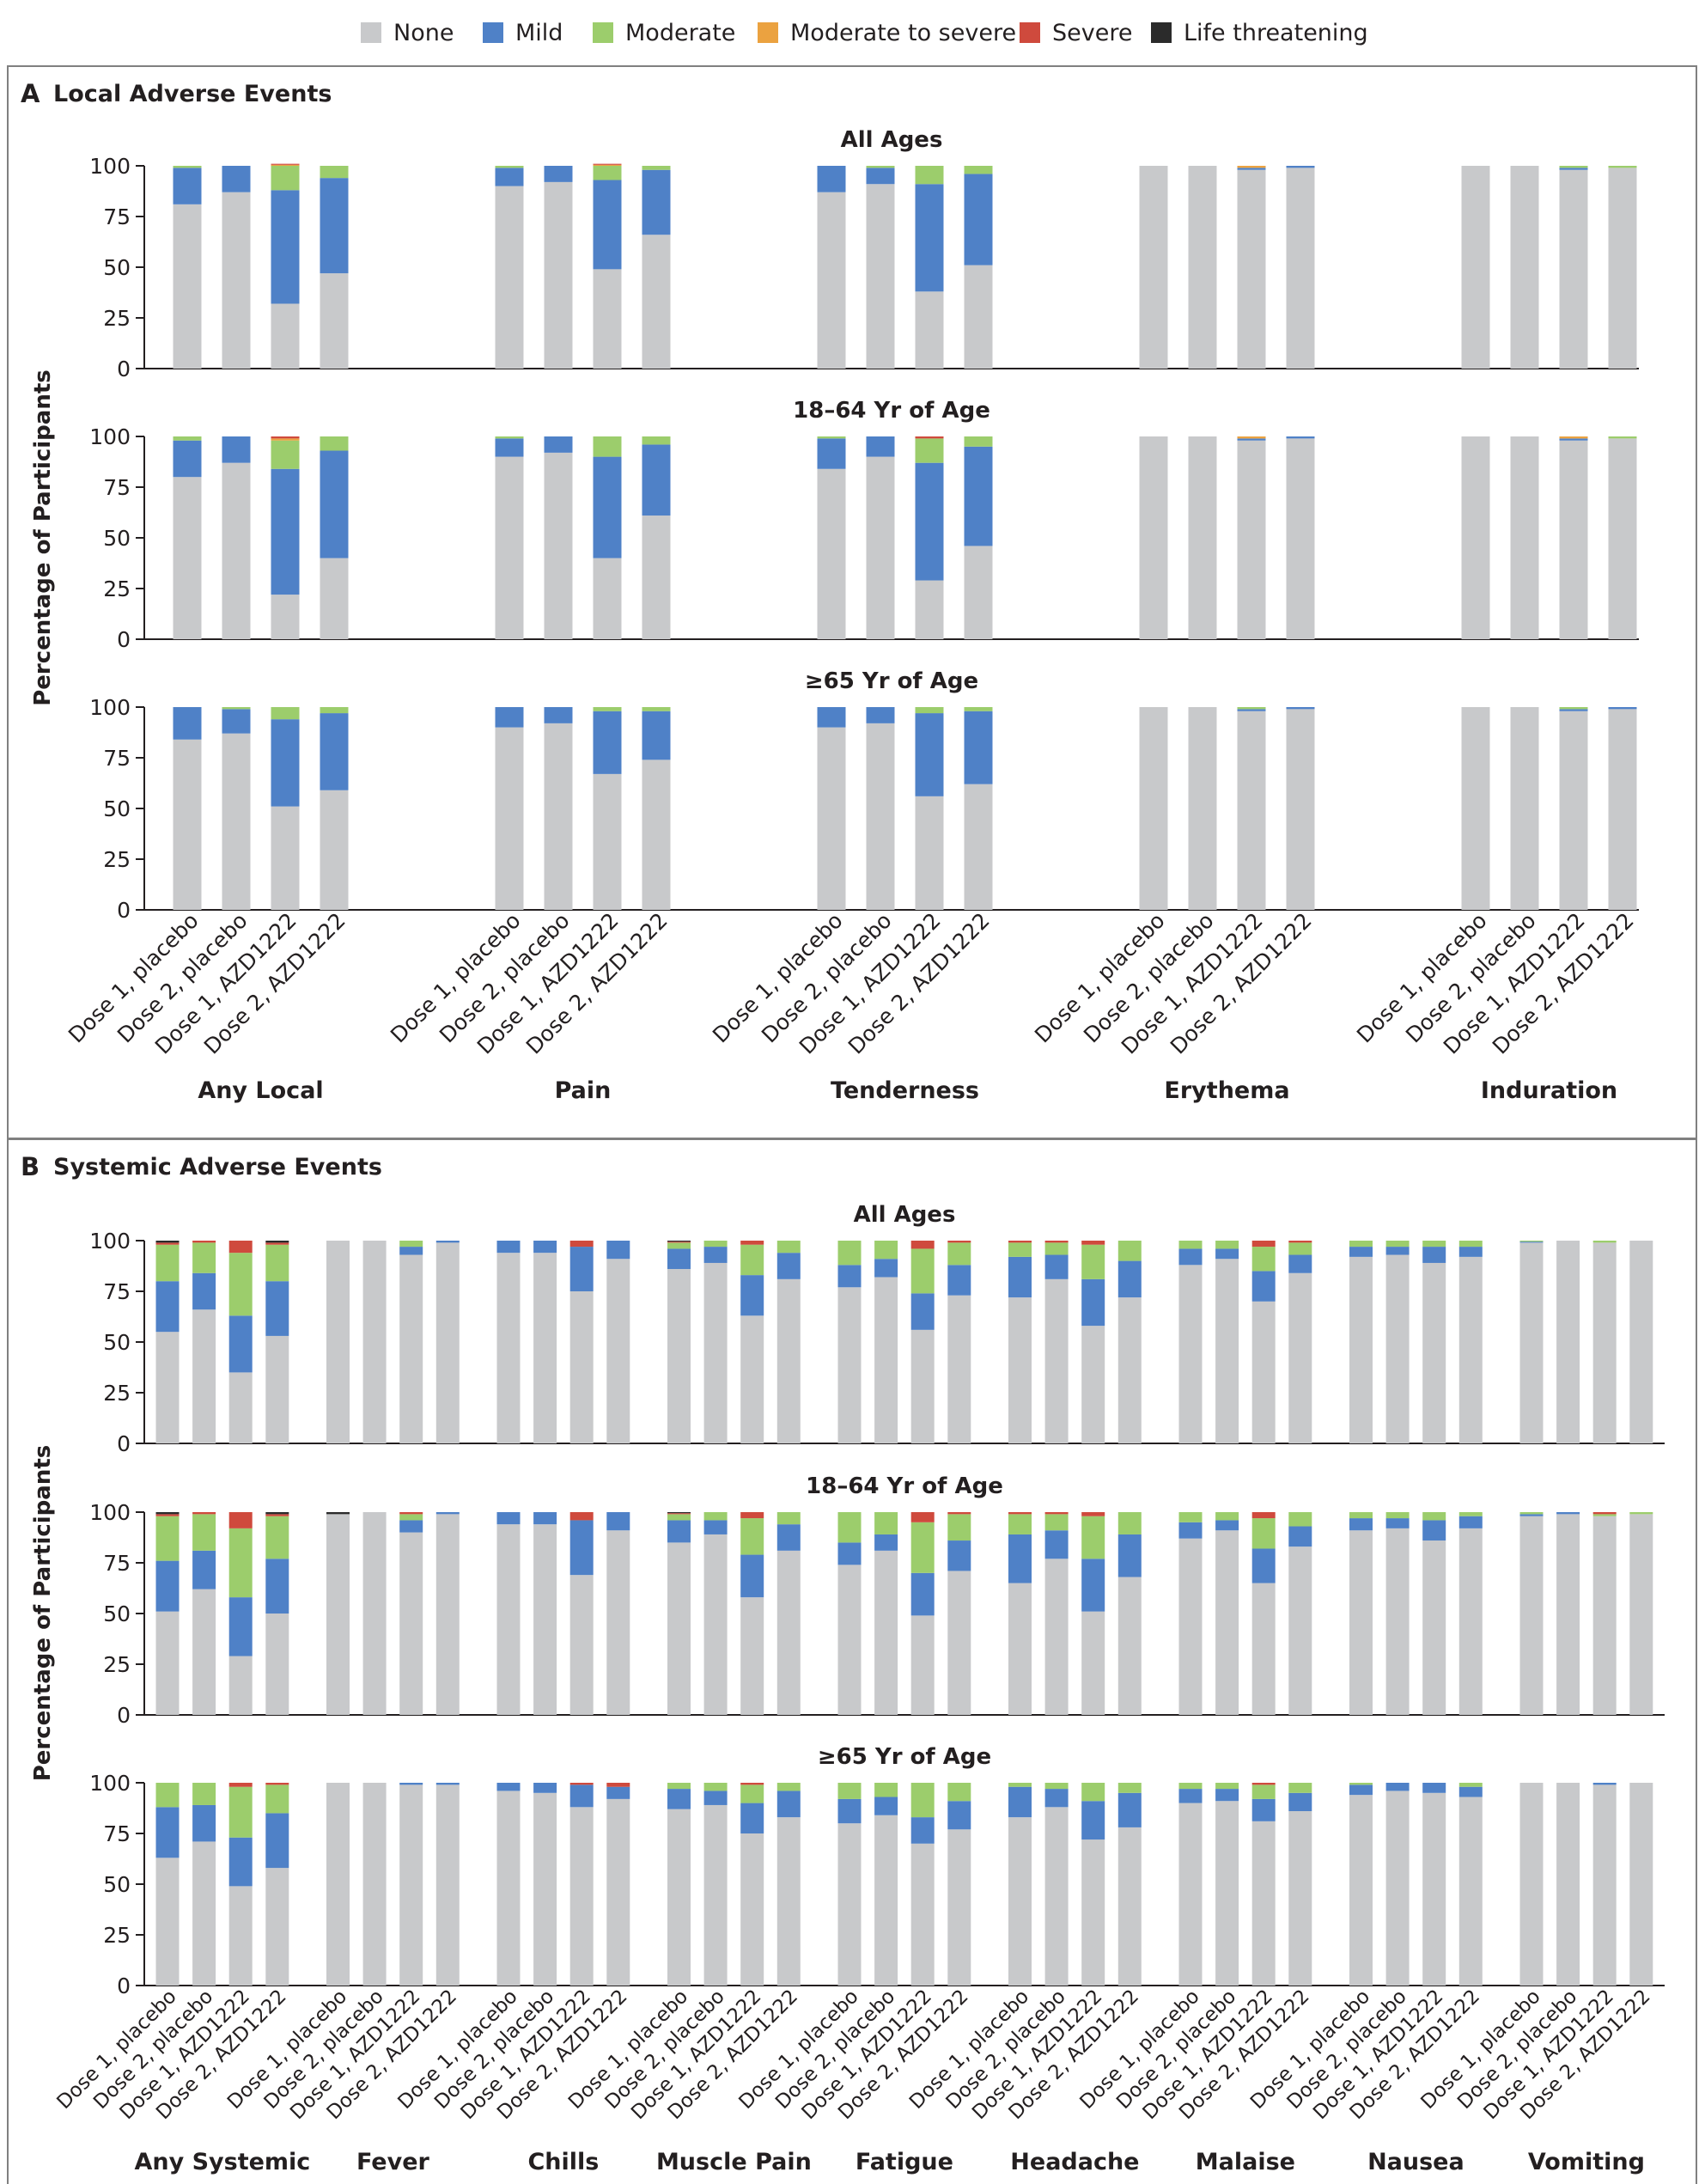 The height and width of the screenshot is (2184, 1705). I want to click on legend-item: Life threatening, so click(1260, 32).